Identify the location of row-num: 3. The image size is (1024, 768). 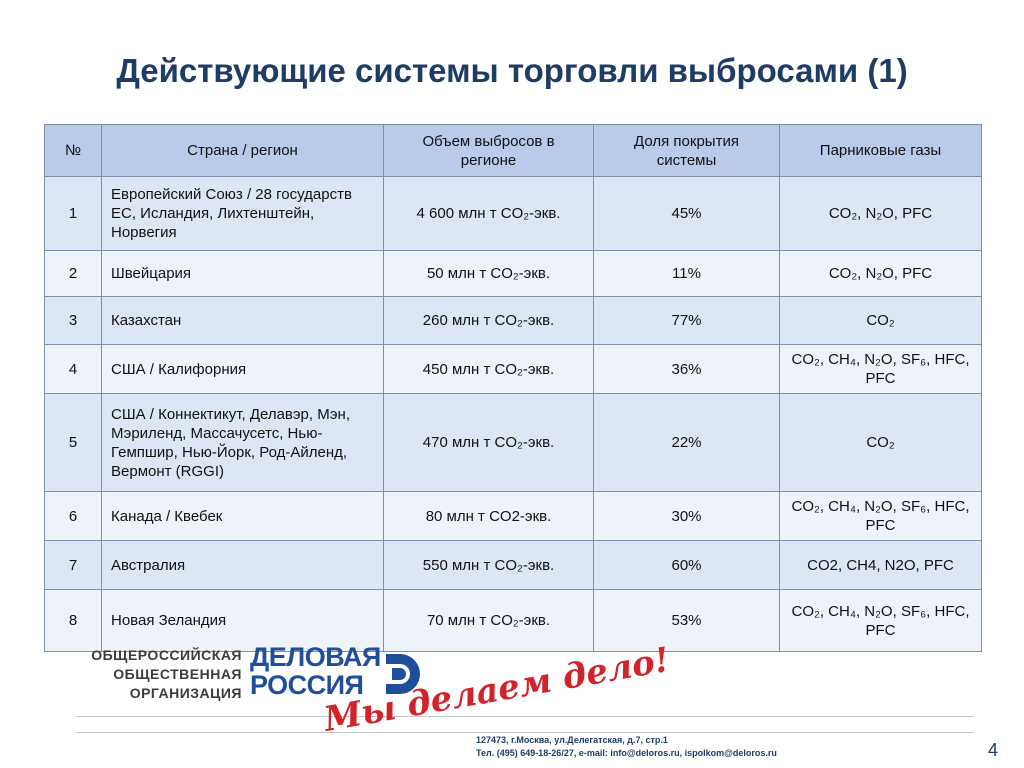
(73, 320).